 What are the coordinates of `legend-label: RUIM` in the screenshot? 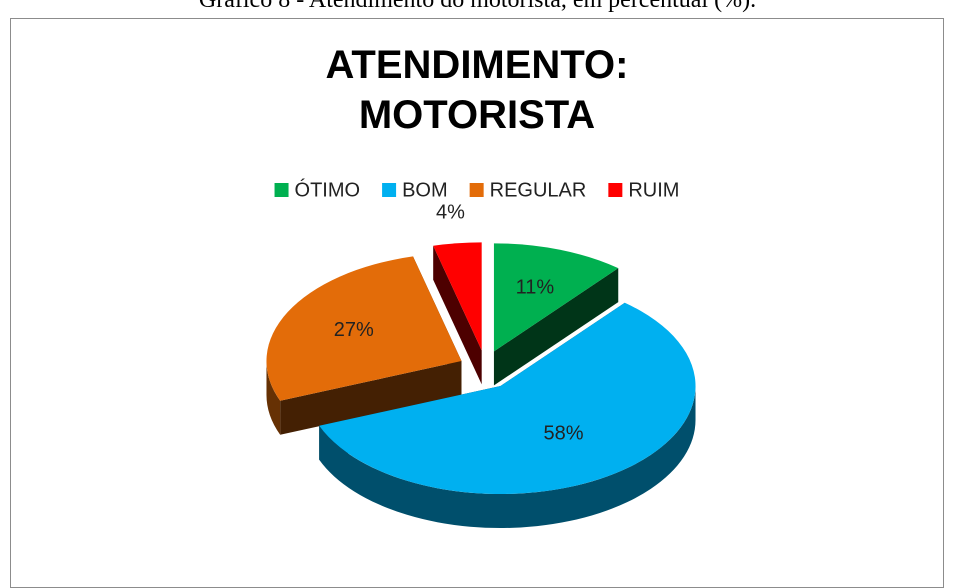 It's located at (653, 190).